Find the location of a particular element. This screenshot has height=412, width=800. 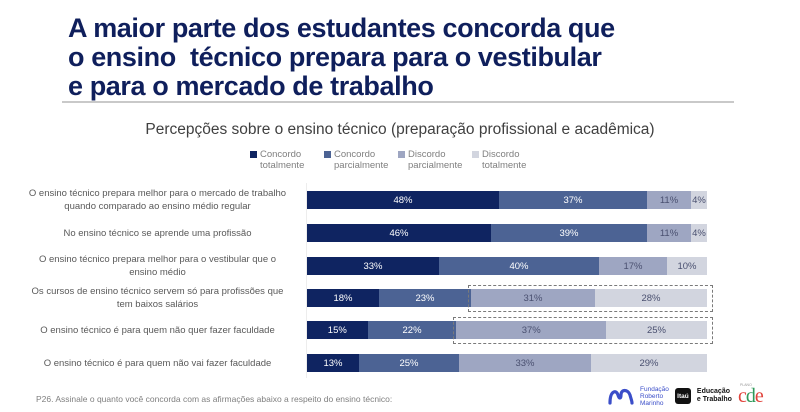

highlight-box is located at coordinates (583, 330).